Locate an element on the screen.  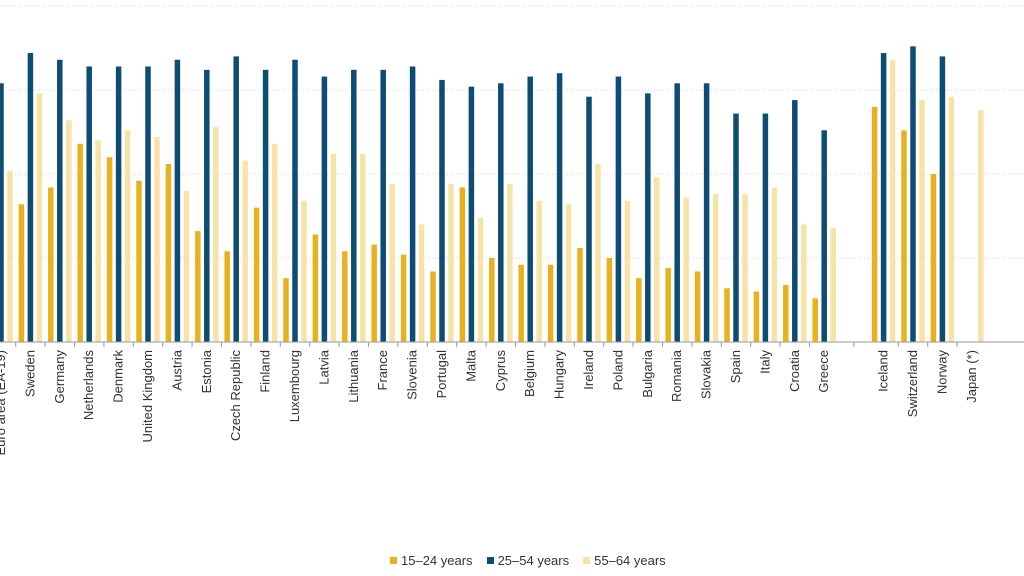
x-tick-label-portugal: Portugal is located at coordinates (441, 374).